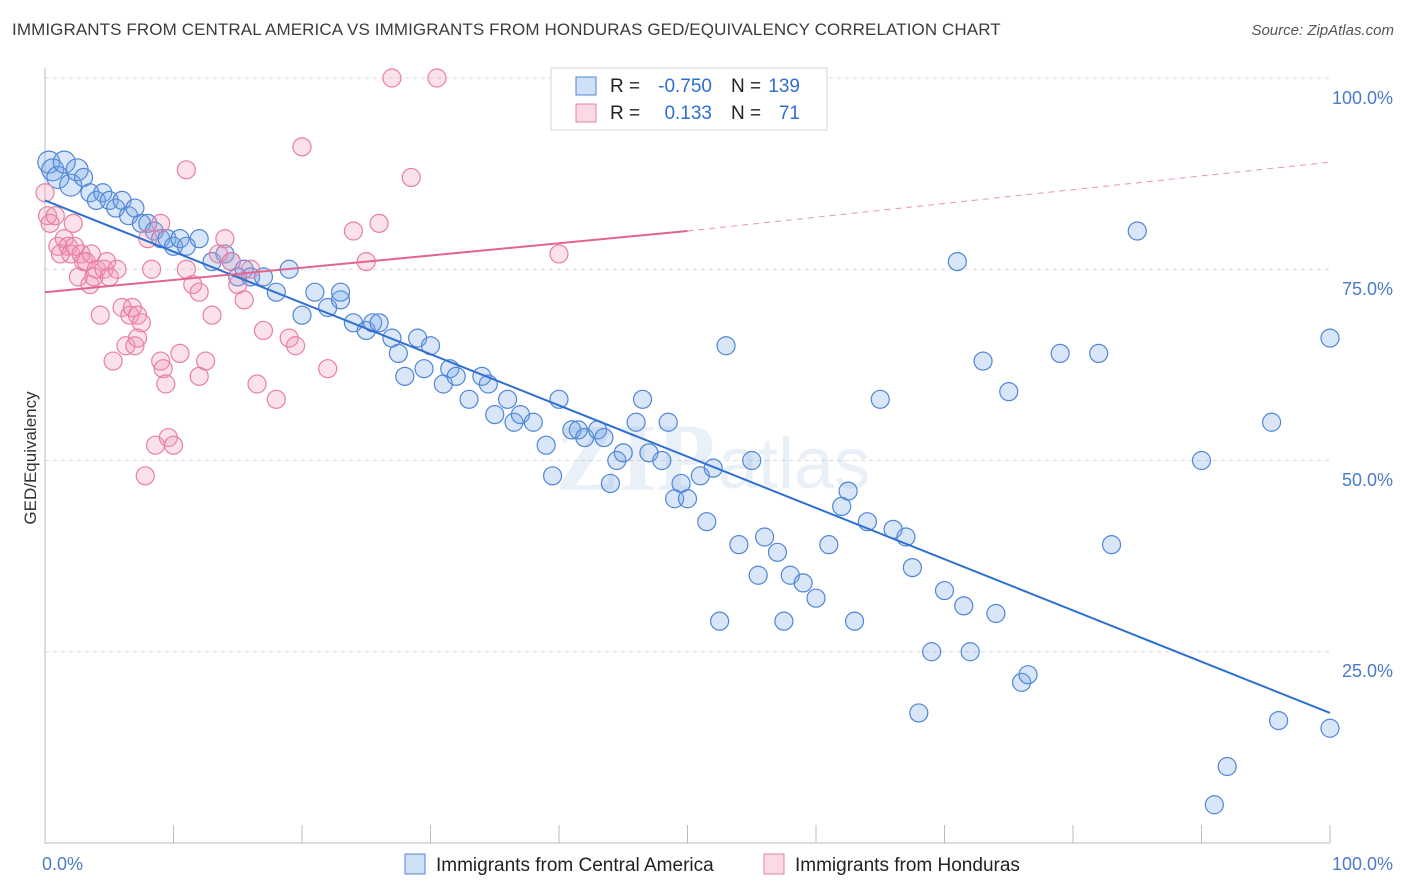 This screenshot has height=892, width=1406. Describe the element at coordinates (746, 113) in the screenshot. I see `stats-legend-n-label-pink: N =` at that location.